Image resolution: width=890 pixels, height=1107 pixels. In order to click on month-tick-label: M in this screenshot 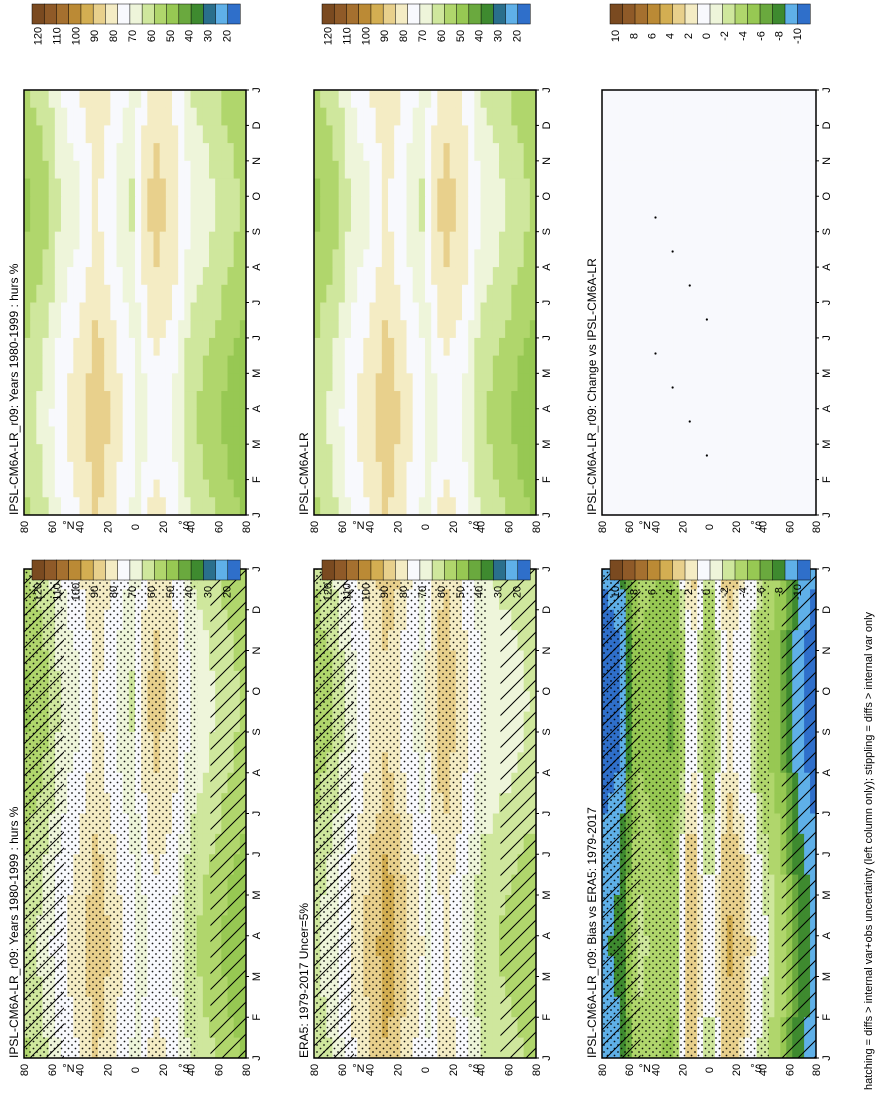, I will do `click(547, 976)`.